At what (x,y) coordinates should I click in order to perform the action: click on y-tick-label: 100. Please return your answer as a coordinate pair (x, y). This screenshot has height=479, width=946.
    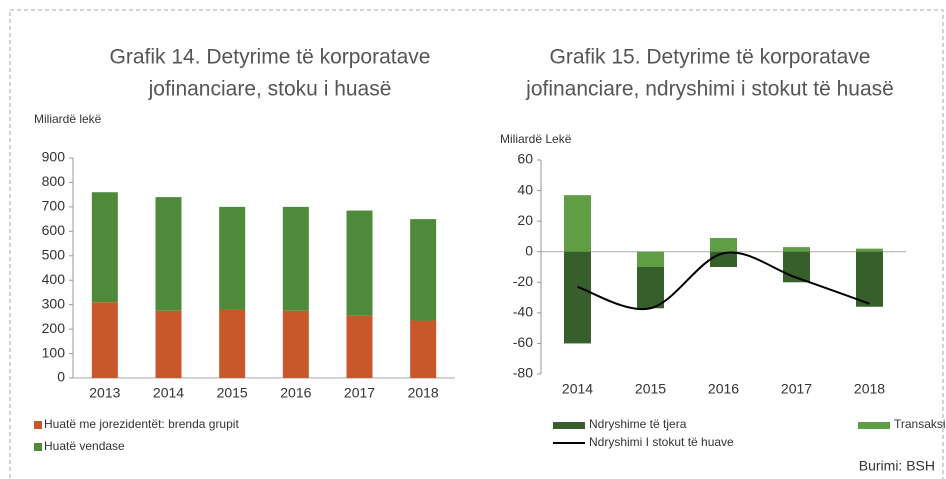
    Looking at the image, I should click on (54, 352).